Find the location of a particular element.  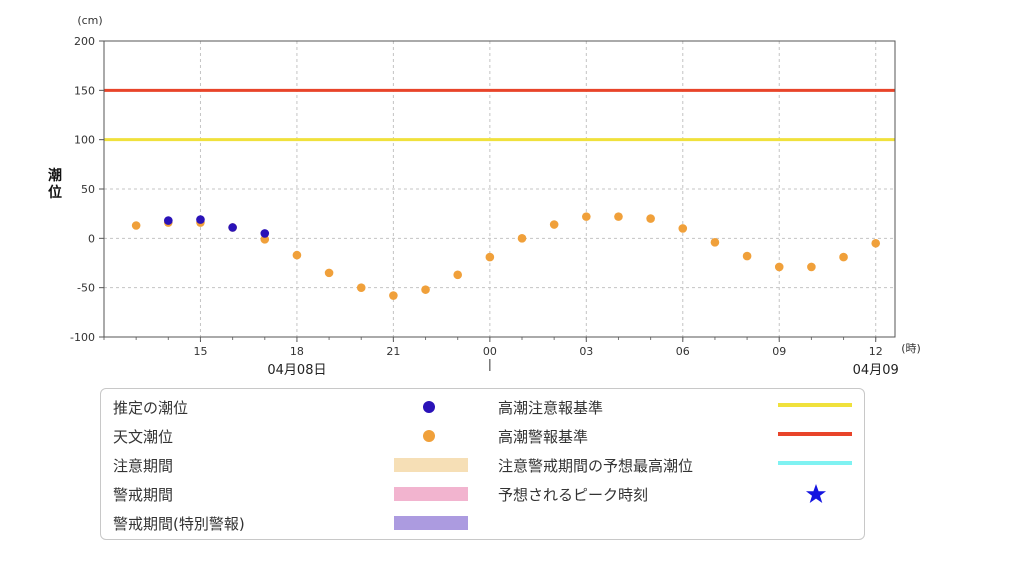

y-tick-label: -50 is located at coordinates (86, 288).